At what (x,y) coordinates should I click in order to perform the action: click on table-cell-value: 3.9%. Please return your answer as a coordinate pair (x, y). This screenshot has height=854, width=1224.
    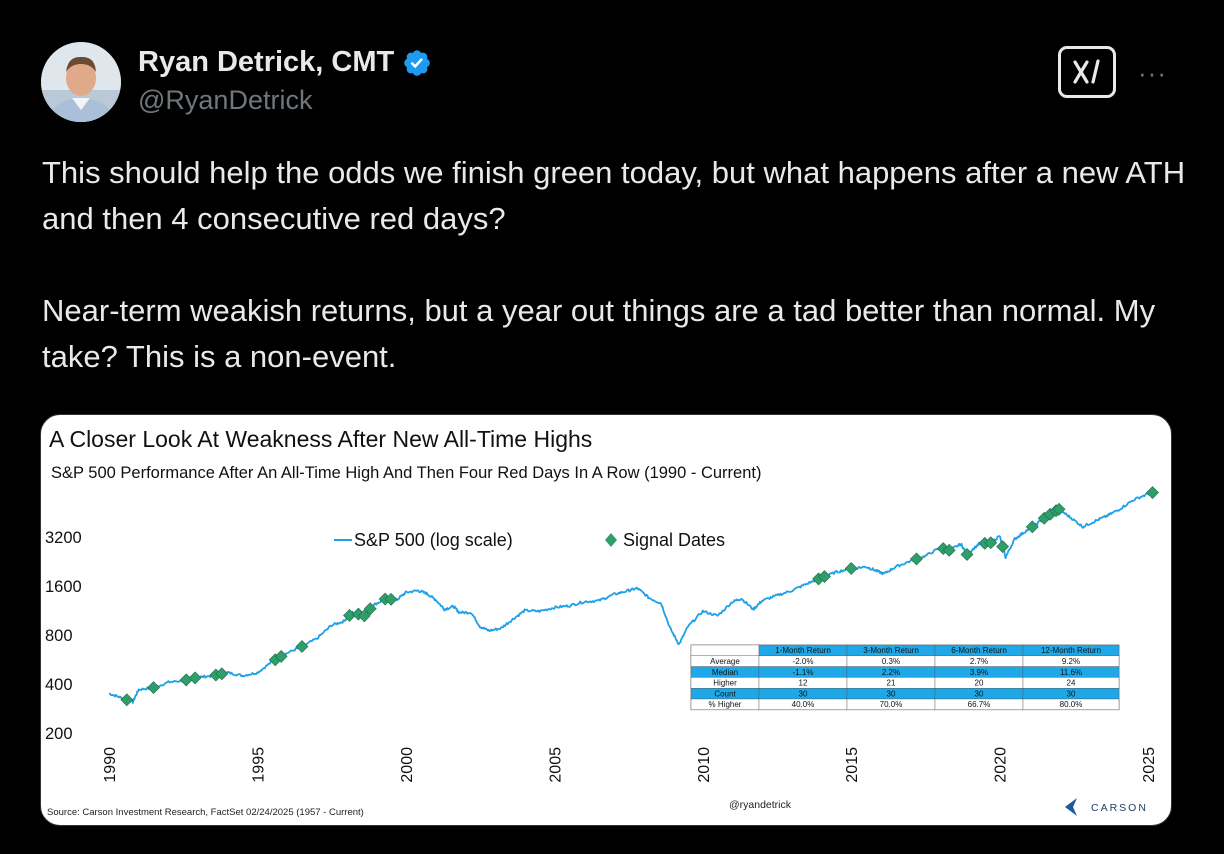
    Looking at the image, I should click on (979, 672).